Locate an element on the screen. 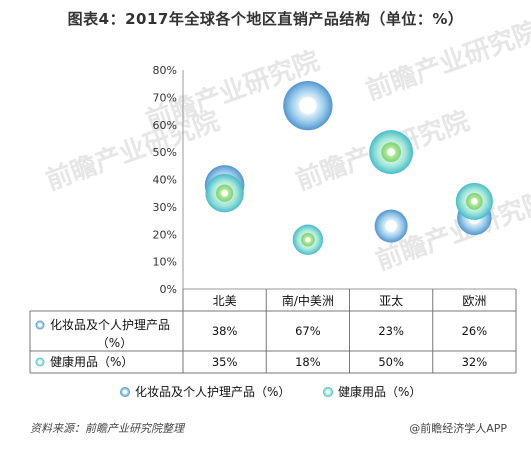  chart-title: 图表4：2017年全球各个地区直销产品结构（单位：%） is located at coordinates (265, 19).